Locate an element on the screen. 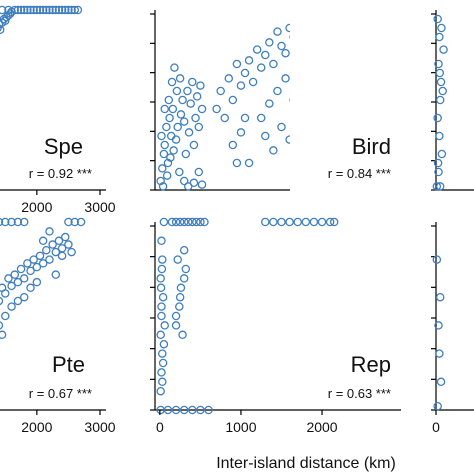 The height and width of the screenshot is (474, 474). panel-right-bottom: 0 is located at coordinates (452, 328).